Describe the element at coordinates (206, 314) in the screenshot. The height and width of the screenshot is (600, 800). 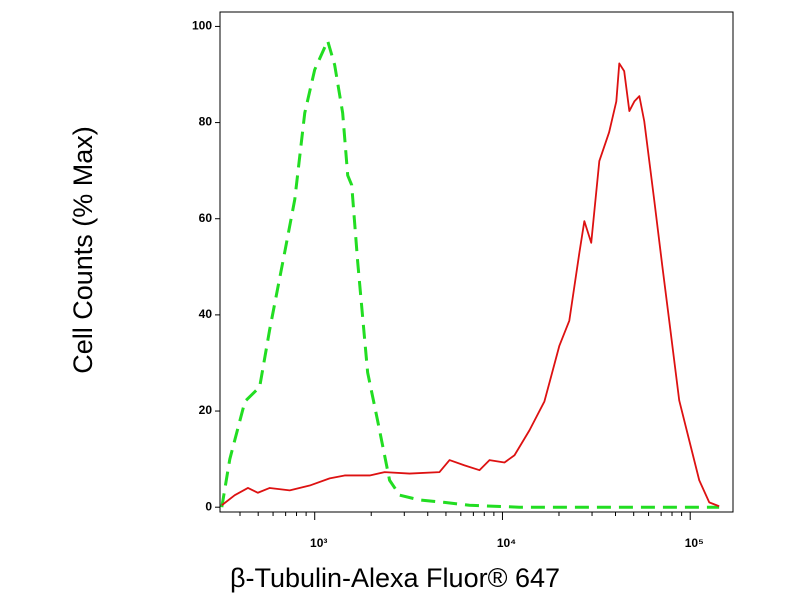
I see `y-tick-label: 40` at that location.